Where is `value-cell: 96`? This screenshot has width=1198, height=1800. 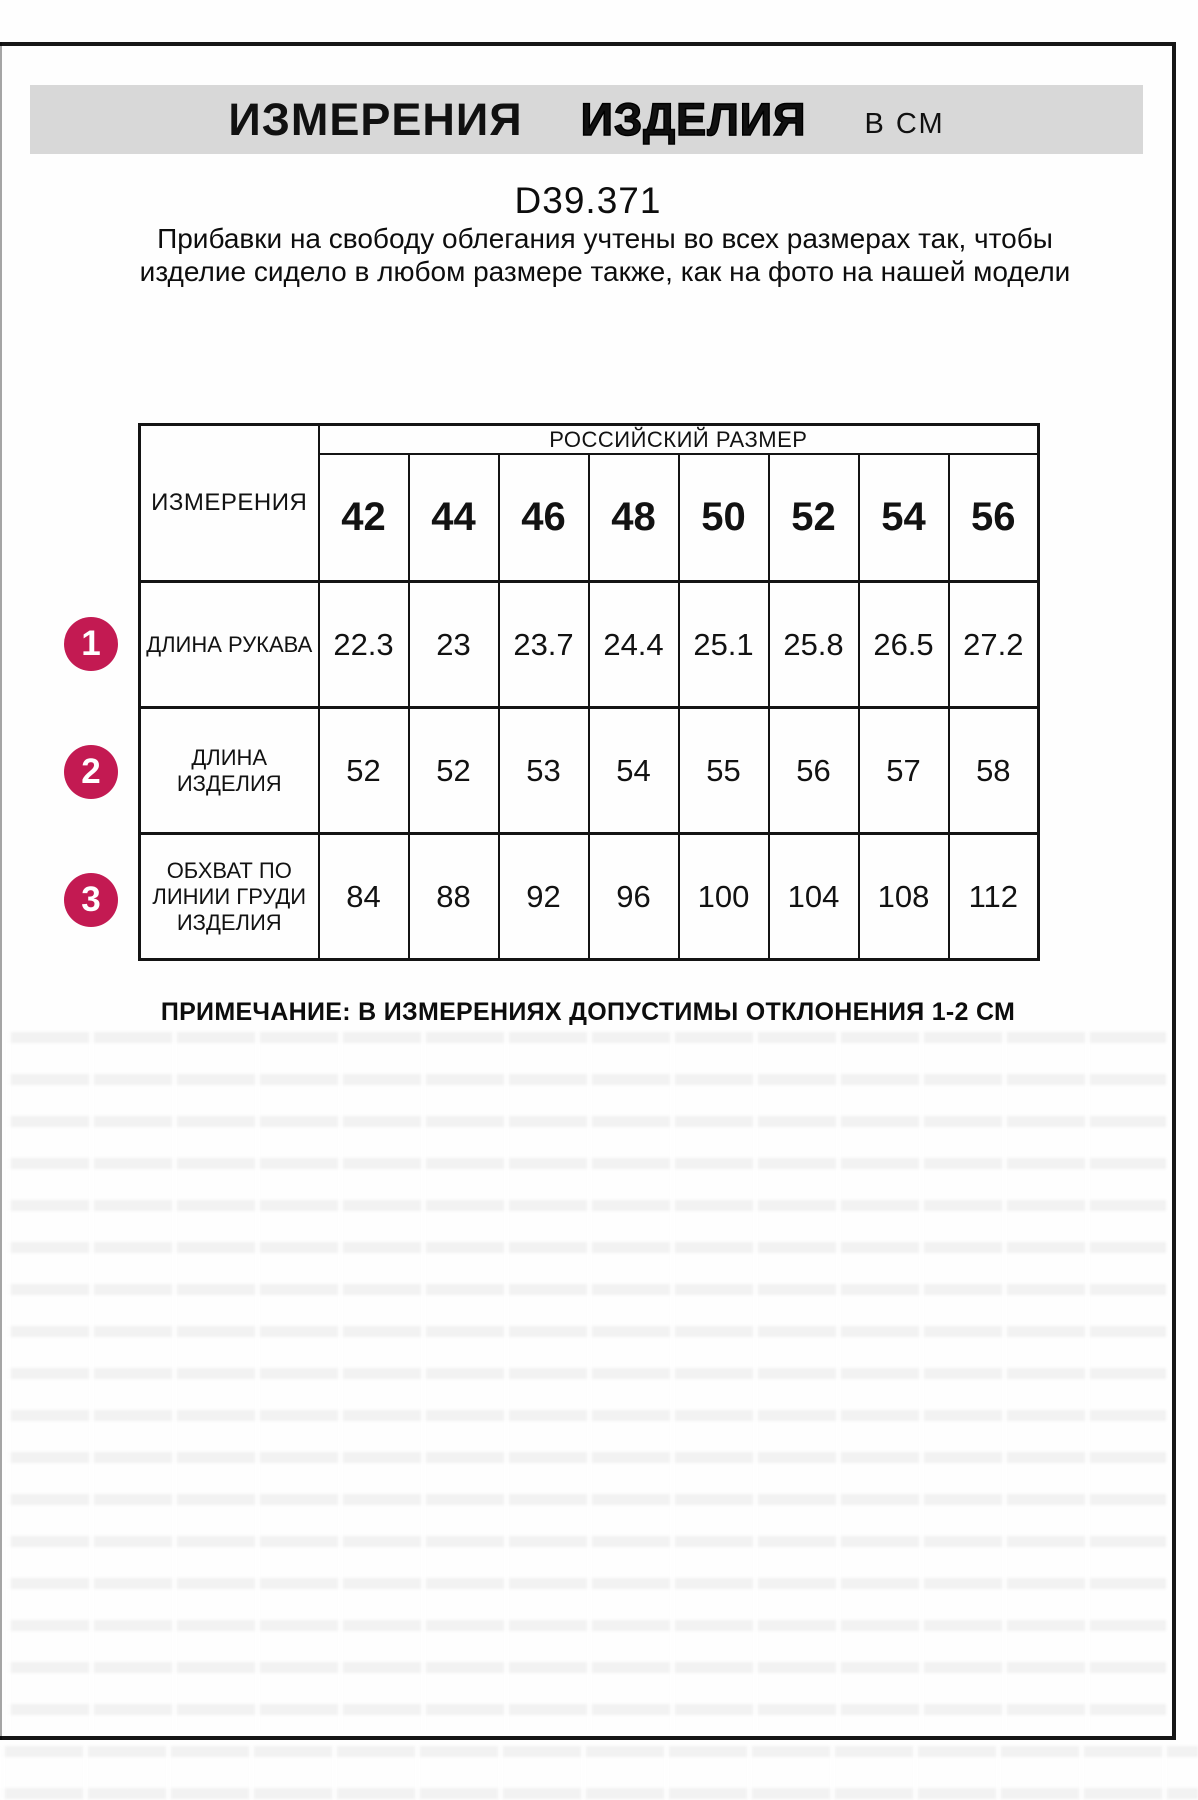 value-cell: 96 is located at coordinates (633, 896).